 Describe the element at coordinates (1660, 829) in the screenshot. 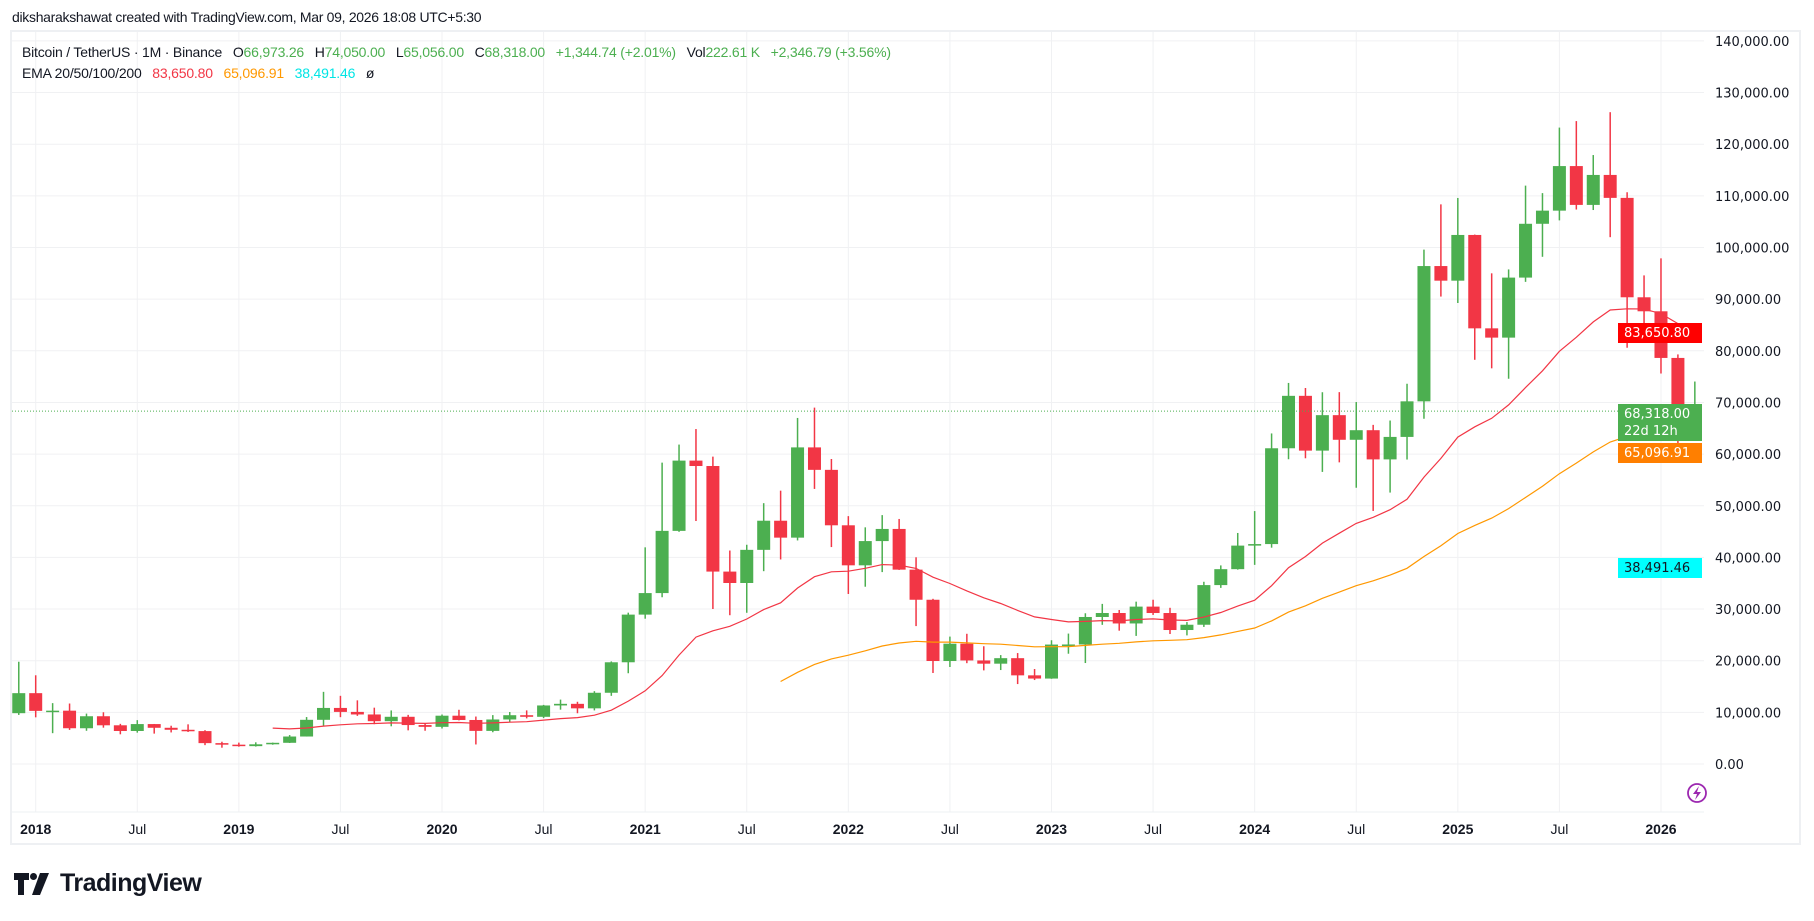

I see `x-tick-label: 2026` at that location.